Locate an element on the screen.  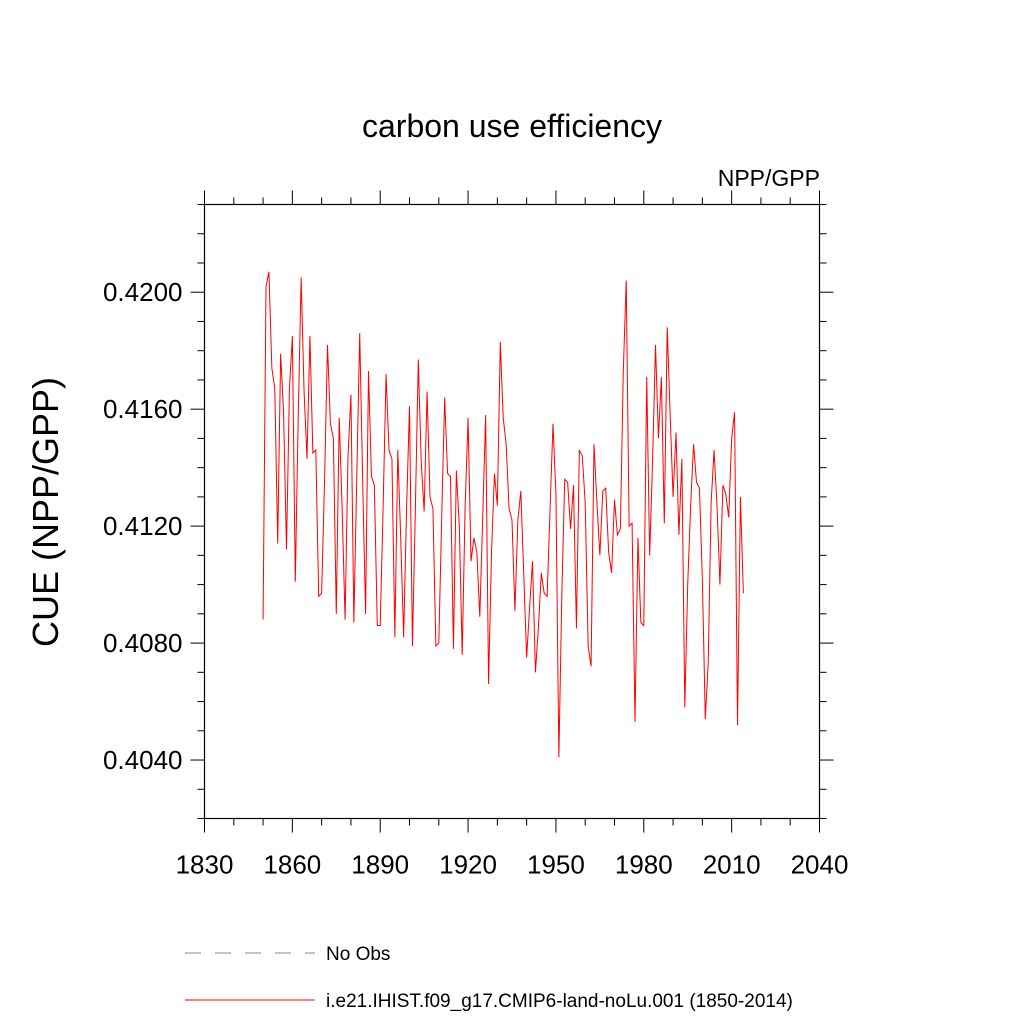
y-tick-label: 0.4040 is located at coordinates (143, 760).